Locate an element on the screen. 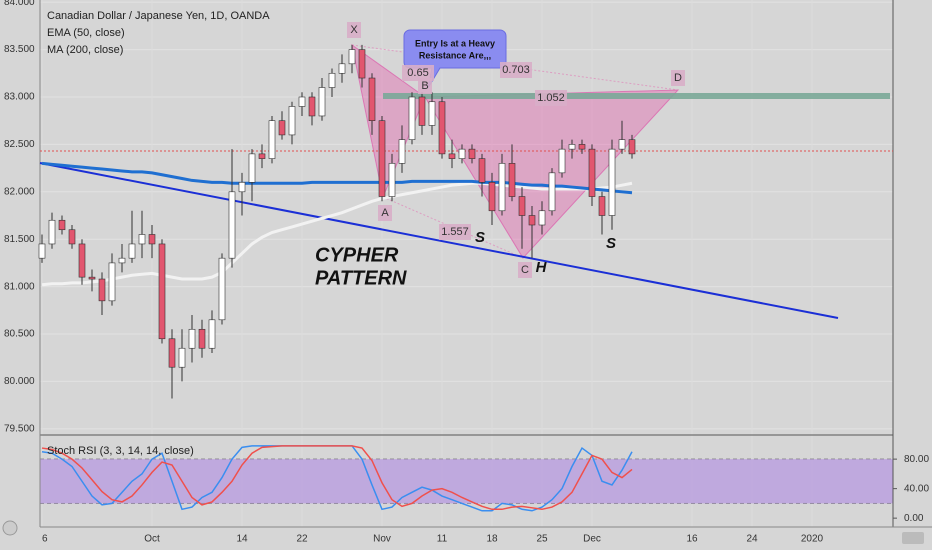 This screenshot has width=932, height=550. label: 0.703 is located at coordinates (516, 70).